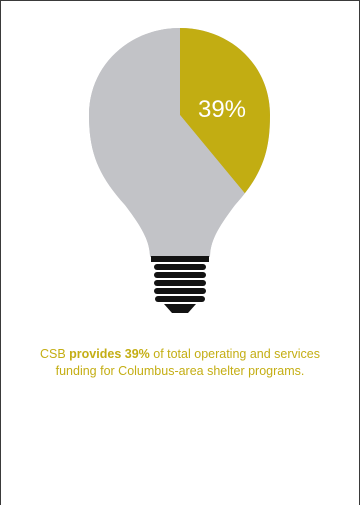 The image size is (360, 506). Describe the element at coordinates (180, 308) in the screenshot. I see `base-tip` at that location.